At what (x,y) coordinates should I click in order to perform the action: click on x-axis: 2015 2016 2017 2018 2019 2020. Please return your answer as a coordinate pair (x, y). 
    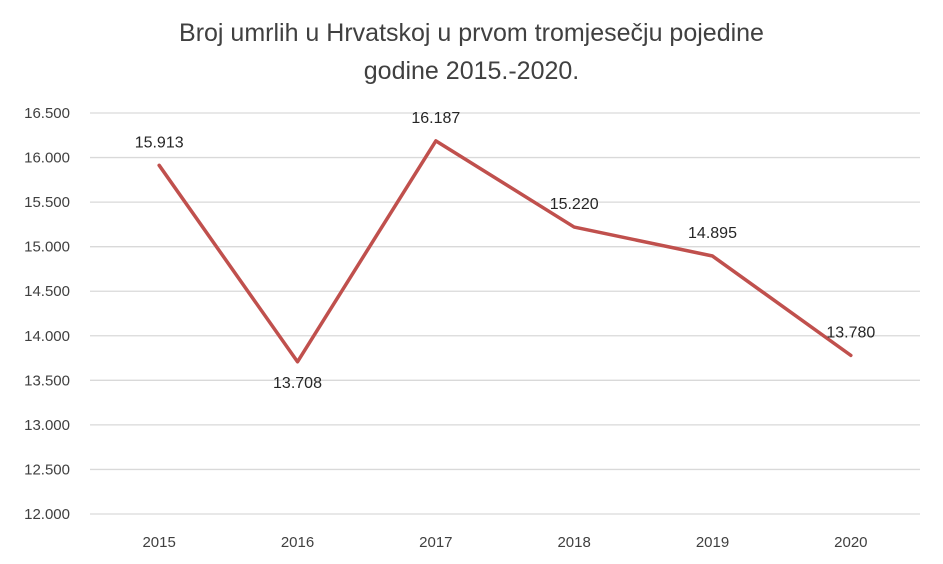
    Looking at the image, I should click on (504, 542).